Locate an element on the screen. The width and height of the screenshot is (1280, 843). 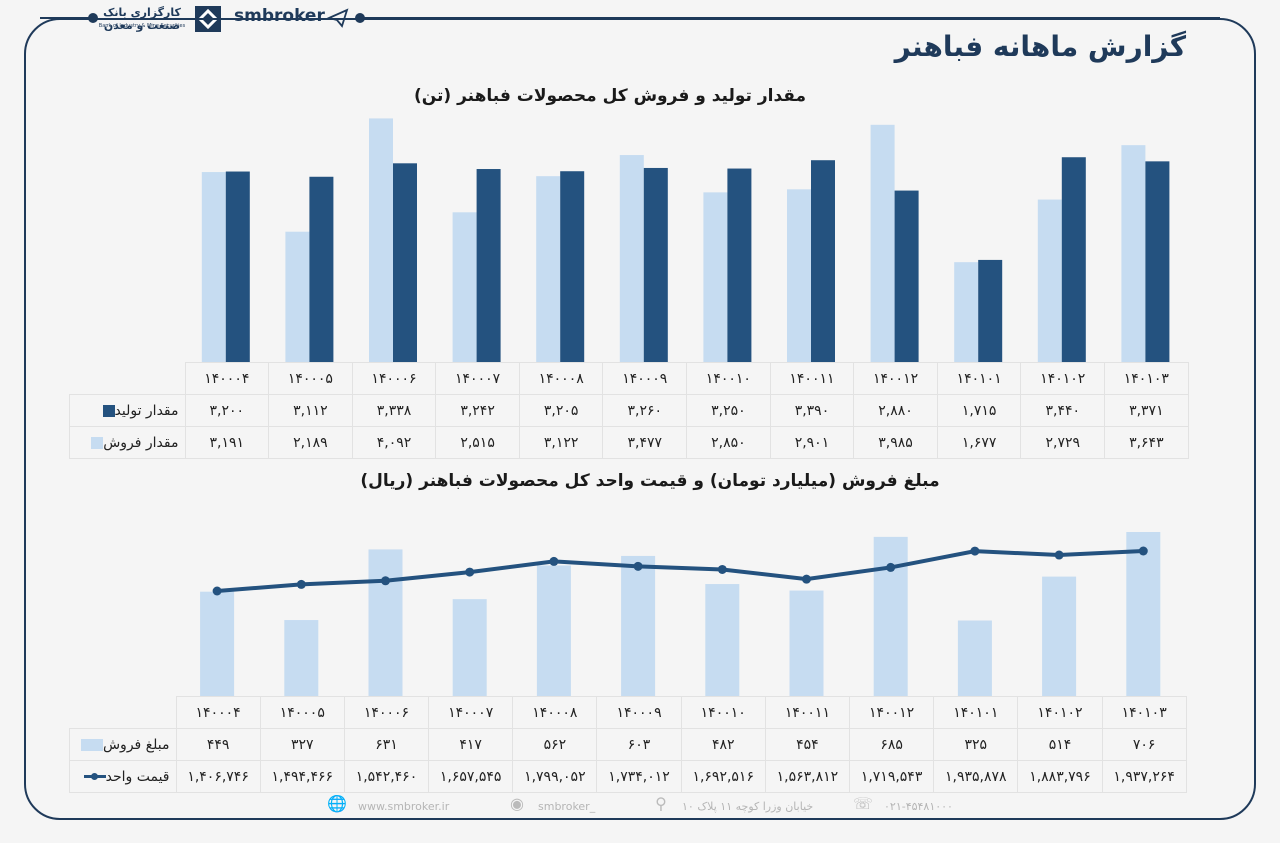
sales-value: ۴,۰۹۲ is located at coordinates (394, 442).